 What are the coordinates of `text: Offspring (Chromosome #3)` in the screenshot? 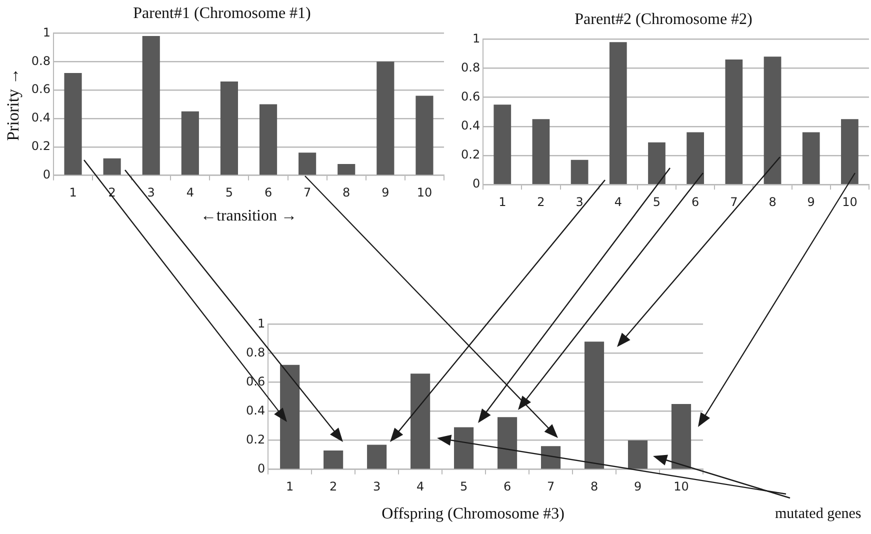 It's located at (473, 514).